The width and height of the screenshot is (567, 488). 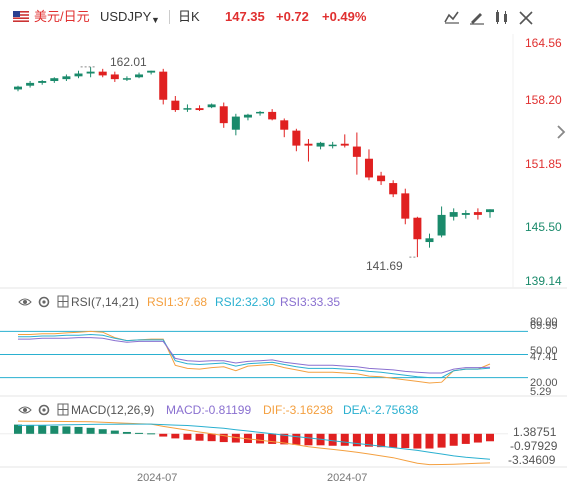 What do you see at coordinates (292, 16) in the screenshot?
I see `price-change: +0.72` at bounding box center [292, 16].